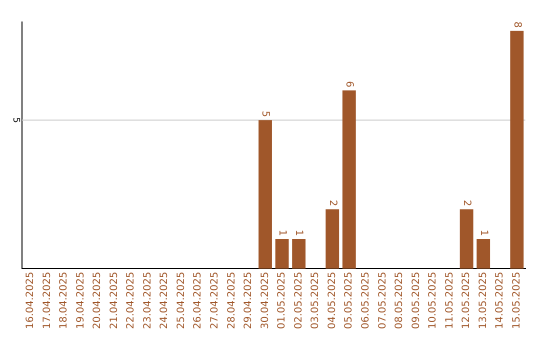 This screenshot has height=340, width=540. I want to click on x-tick-label: 04.05.2025, so click(332, 301).